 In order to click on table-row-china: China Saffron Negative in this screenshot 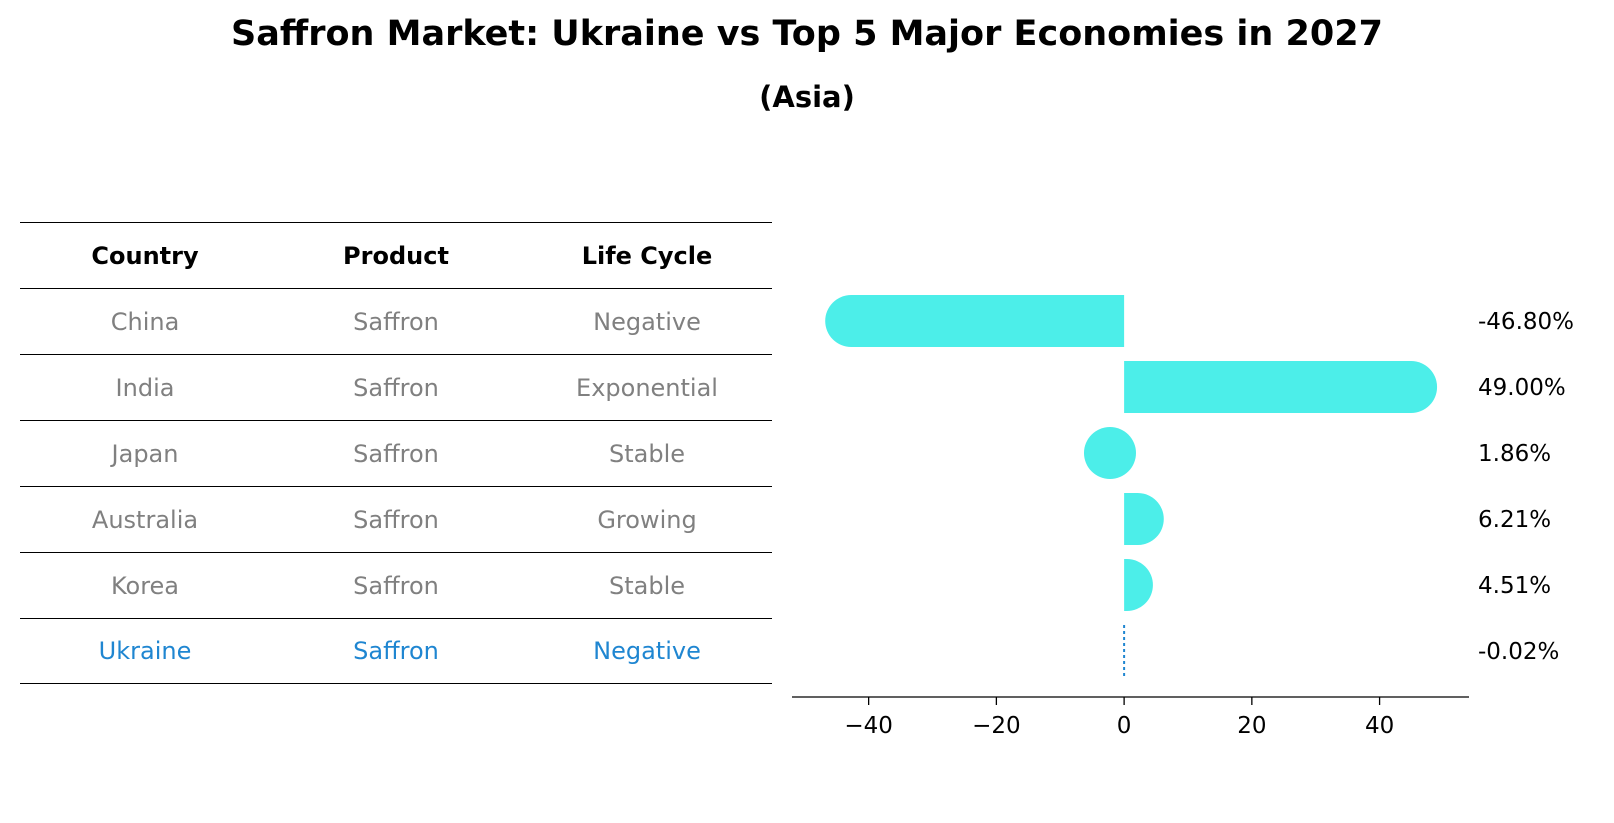, I will do `click(396, 321)`.